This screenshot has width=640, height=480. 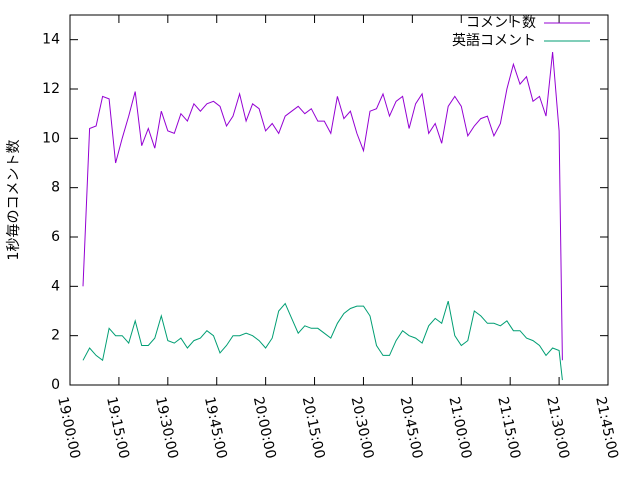 I want to click on x-tick-label: 20:00:00, so click(x=264, y=427).